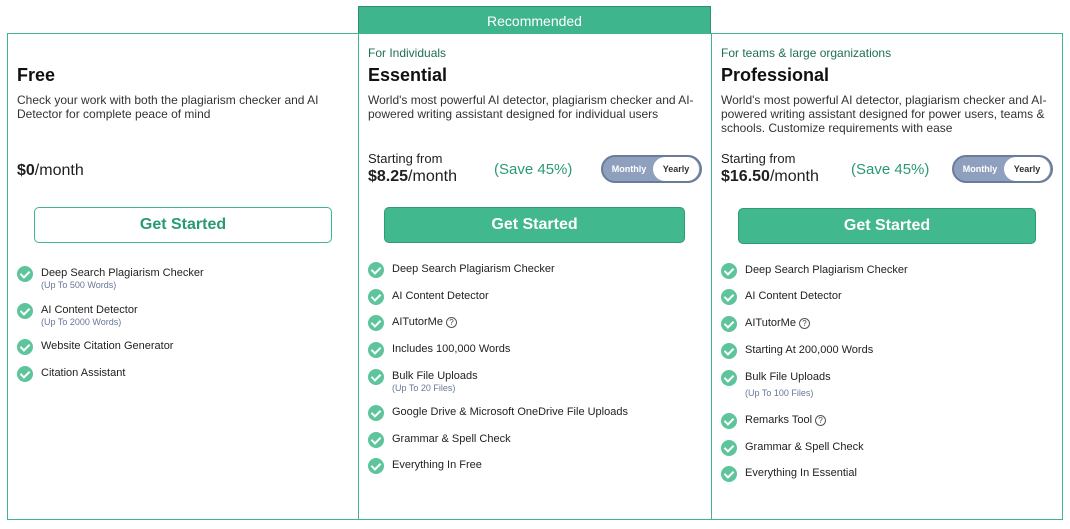 The height and width of the screenshot is (529, 1070). I want to click on price-amount: $16.50, so click(745, 176).